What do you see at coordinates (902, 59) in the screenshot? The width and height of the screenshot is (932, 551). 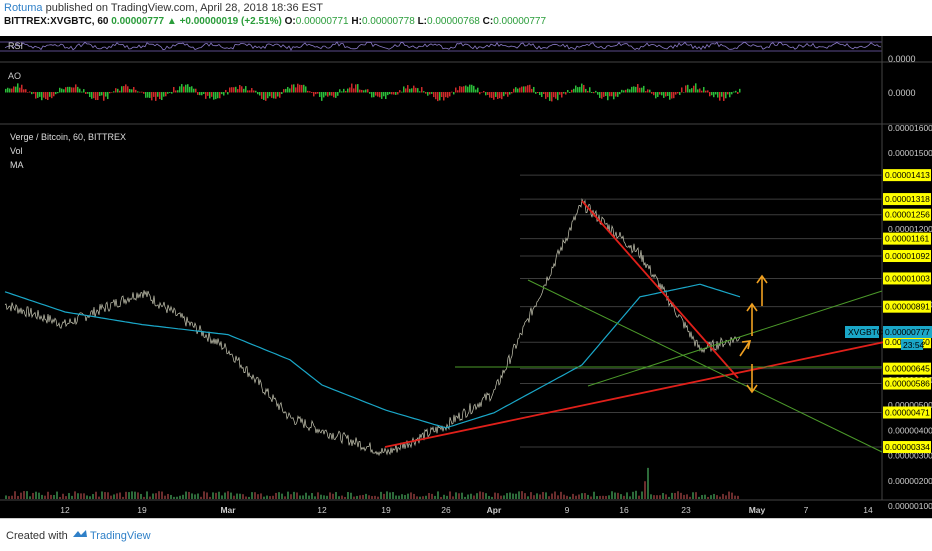 I see `rsi-value: 0.0000` at bounding box center [902, 59].